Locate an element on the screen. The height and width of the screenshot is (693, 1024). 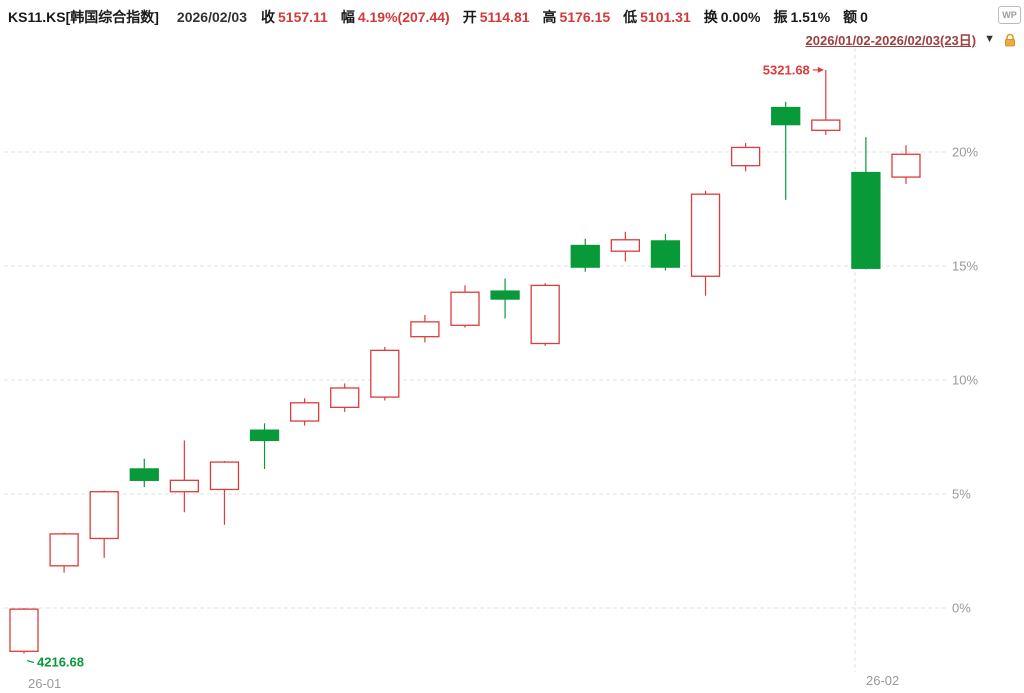
svg-text: 5321.68 is located at coordinates (786, 69).